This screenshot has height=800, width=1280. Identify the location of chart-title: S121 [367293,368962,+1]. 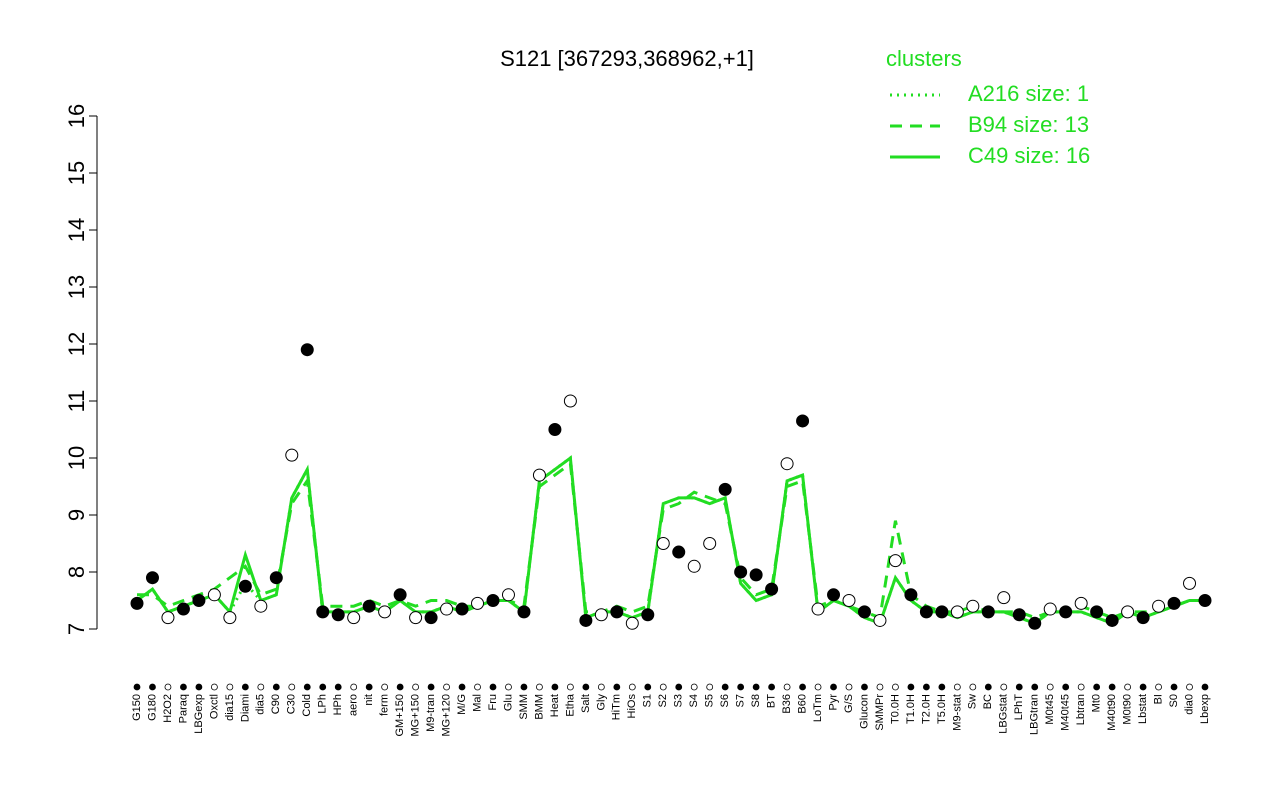
(627, 58).